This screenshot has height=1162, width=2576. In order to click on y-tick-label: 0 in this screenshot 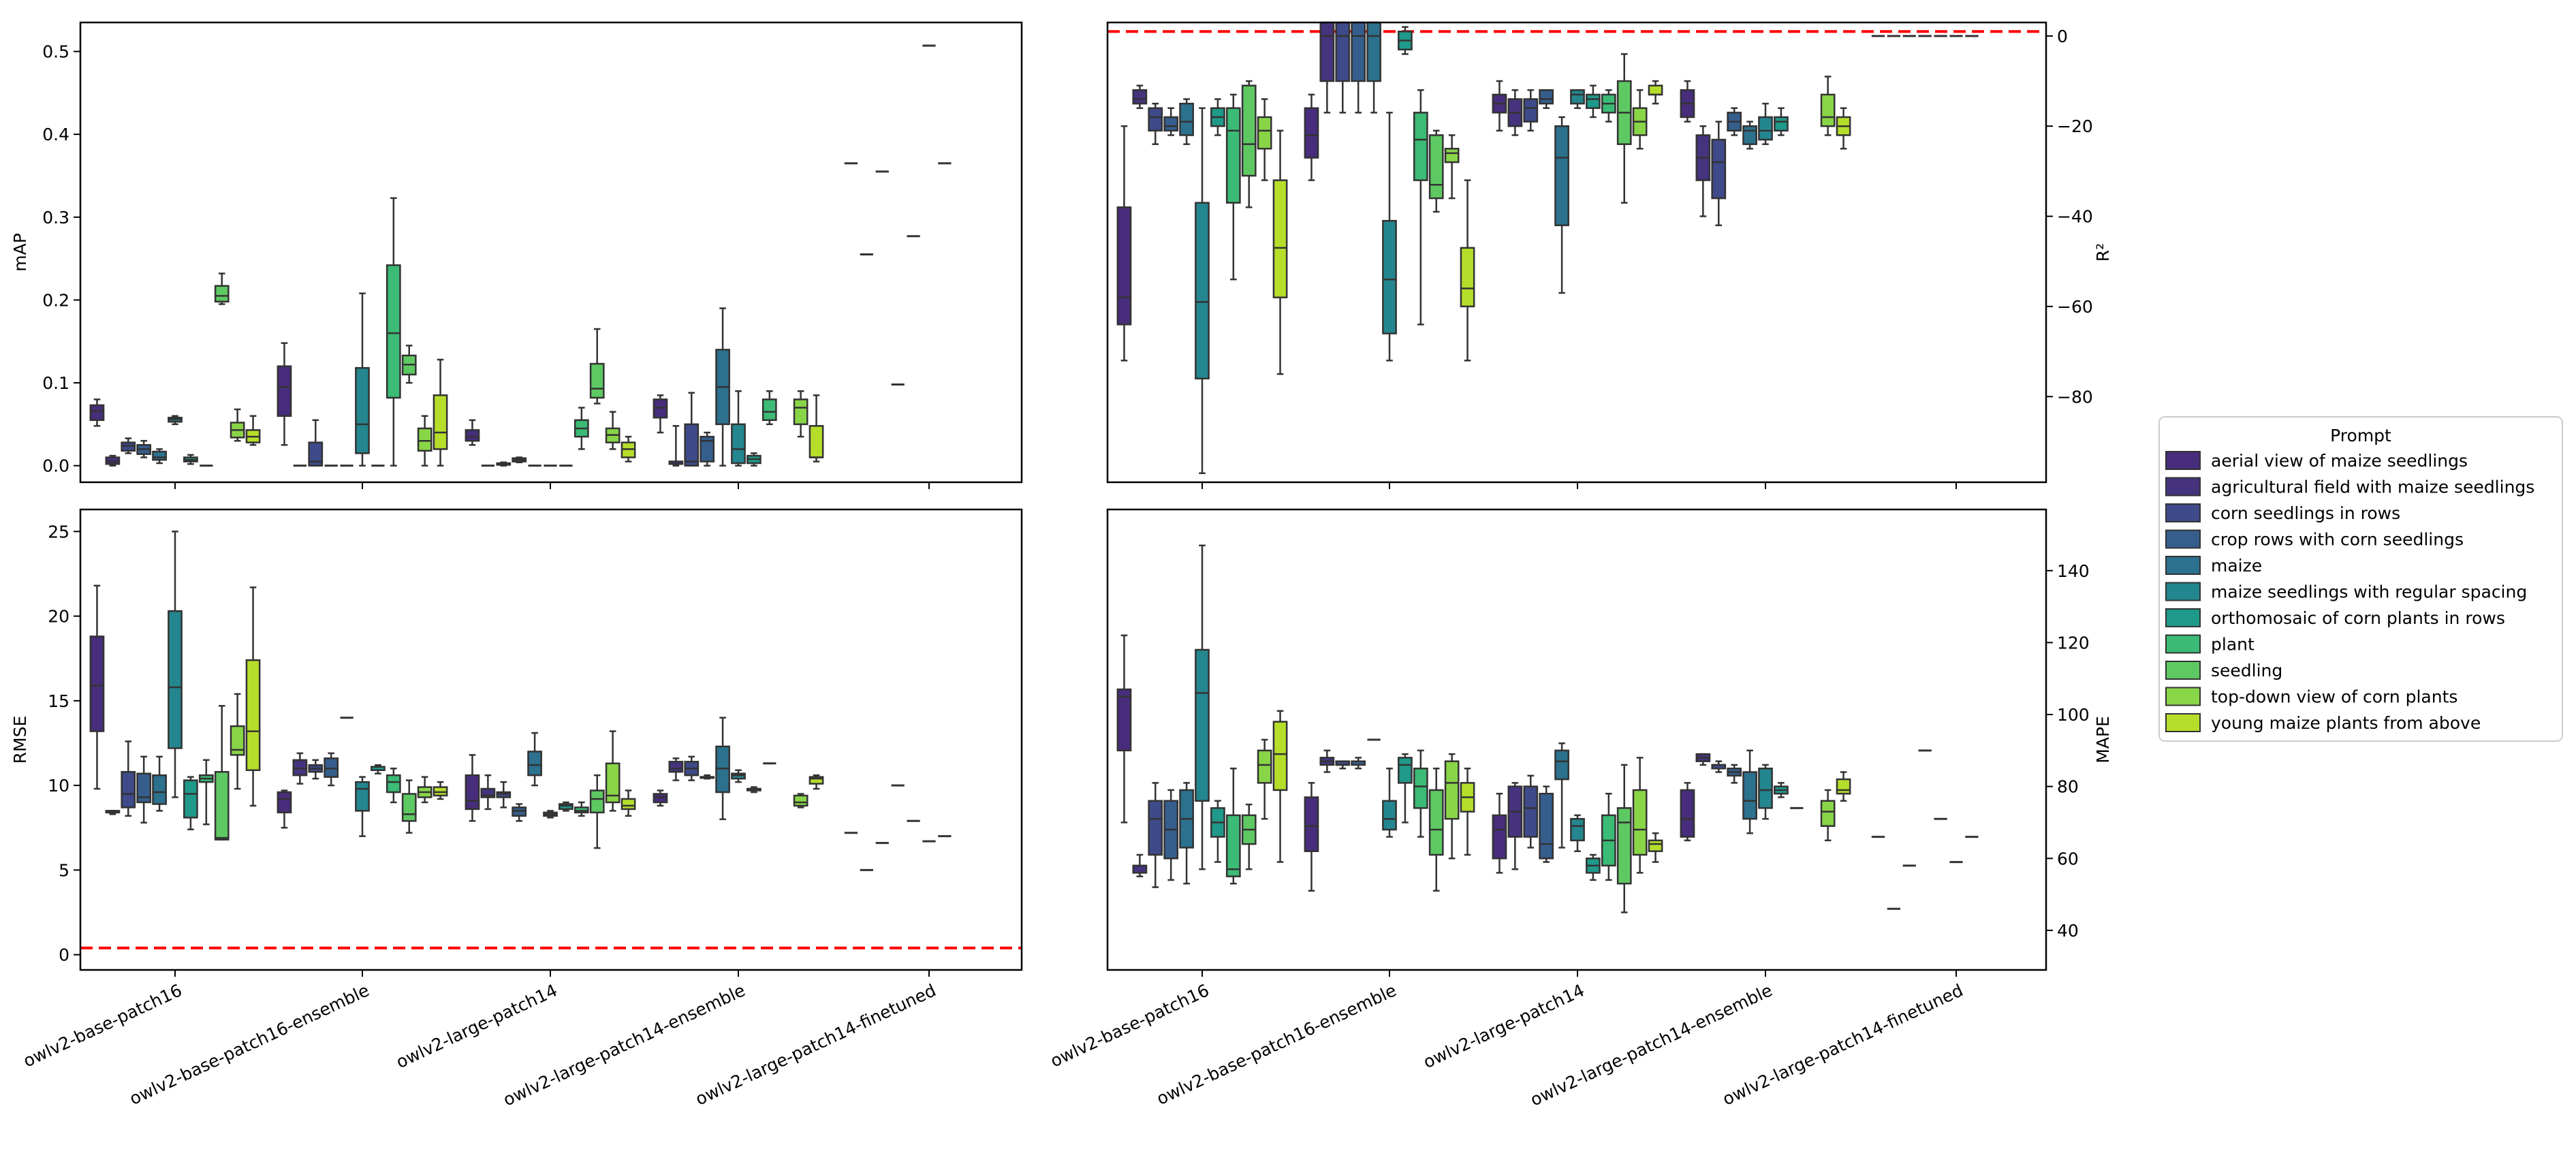, I will do `click(64, 955)`.